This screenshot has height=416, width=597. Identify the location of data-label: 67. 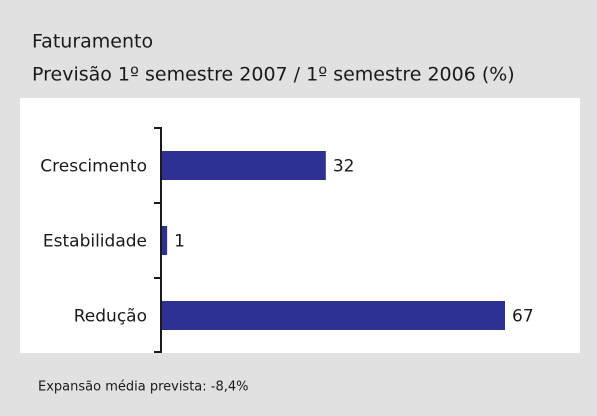
(523, 317).